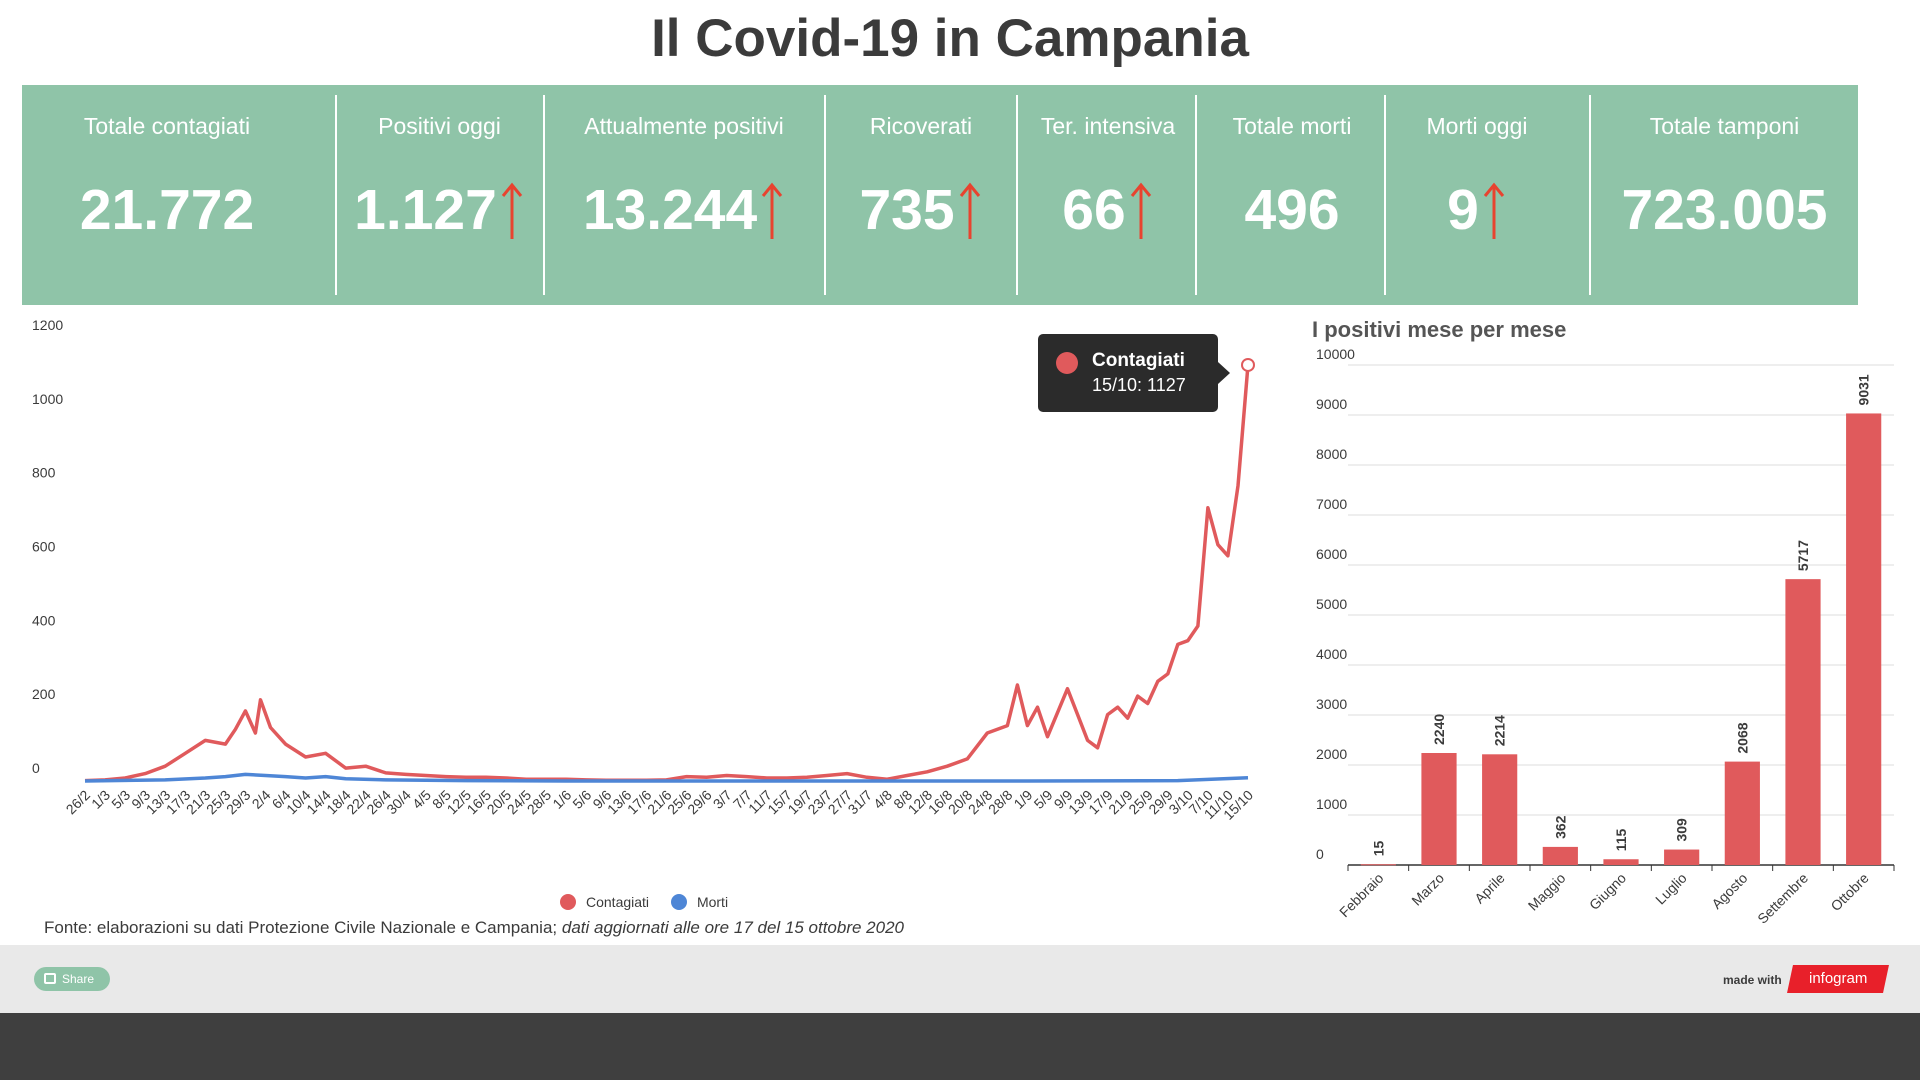 The height and width of the screenshot is (1080, 1920). Describe the element at coordinates (1331, 654) in the screenshot. I see `y-tick-label: 4000` at that location.